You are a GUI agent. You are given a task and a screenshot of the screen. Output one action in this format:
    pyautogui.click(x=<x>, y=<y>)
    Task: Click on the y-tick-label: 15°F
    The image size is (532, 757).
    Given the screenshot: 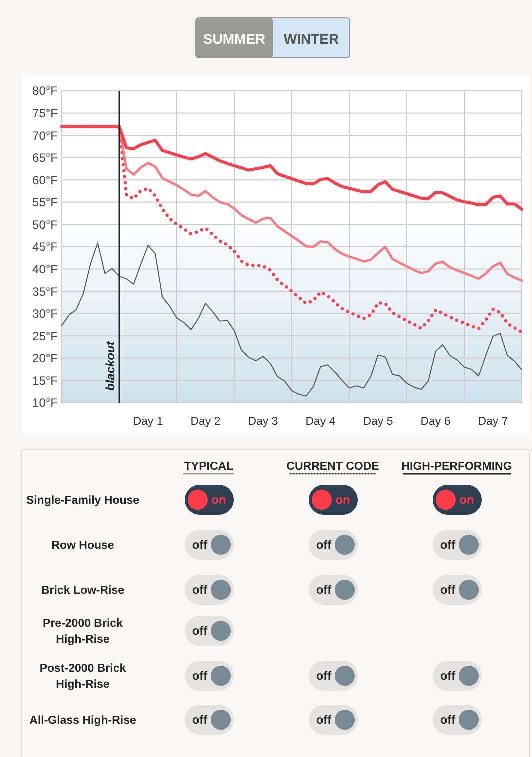 What is the action you would take?
    pyautogui.click(x=45, y=381)
    